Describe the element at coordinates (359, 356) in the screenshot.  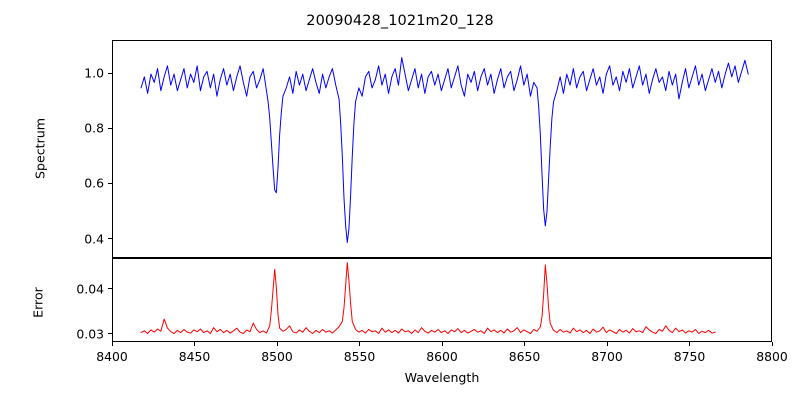
I see `x-tick-label: 8550` at that location.